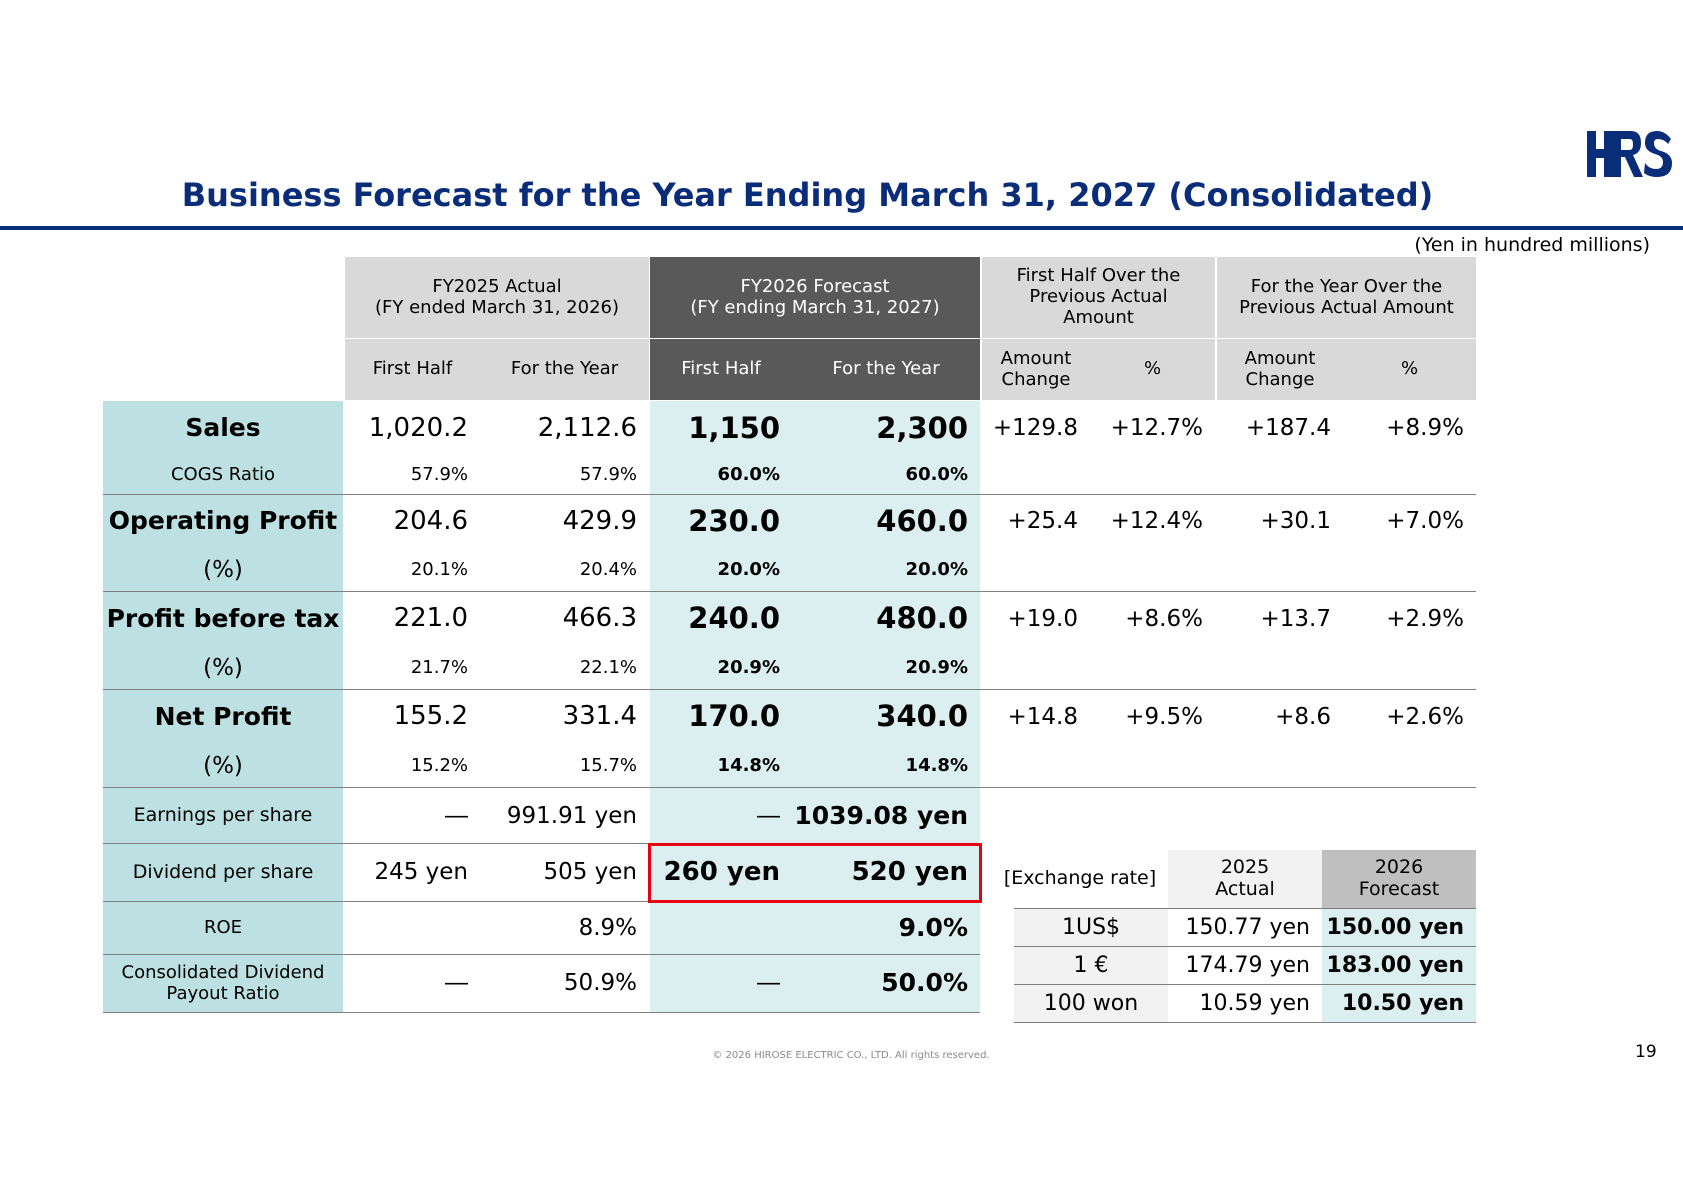 The width and height of the screenshot is (1683, 1190). What do you see at coordinates (439, 569) in the screenshot?
I see `op-pct-actual-first-half: 20.1%` at bounding box center [439, 569].